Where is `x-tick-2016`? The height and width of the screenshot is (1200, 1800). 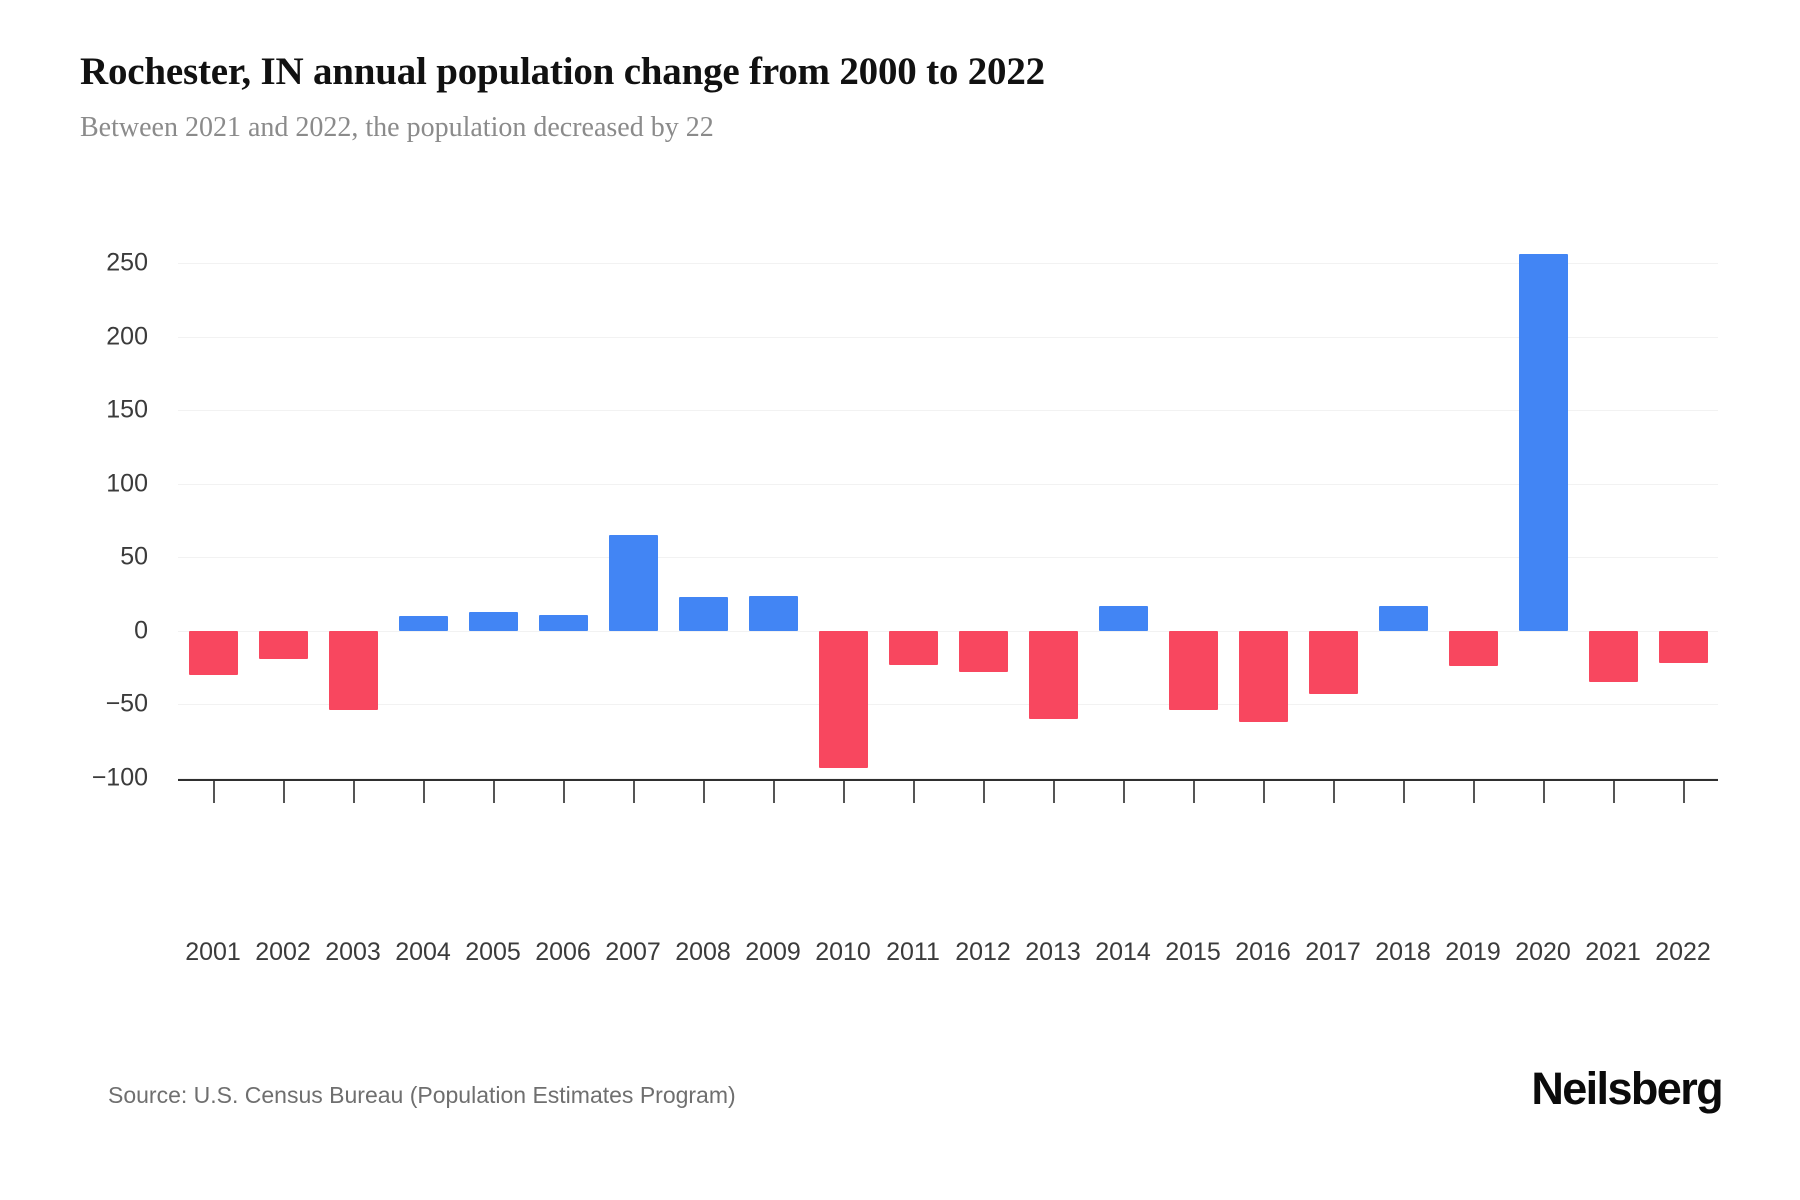 x-tick-2016 is located at coordinates (1264, 792).